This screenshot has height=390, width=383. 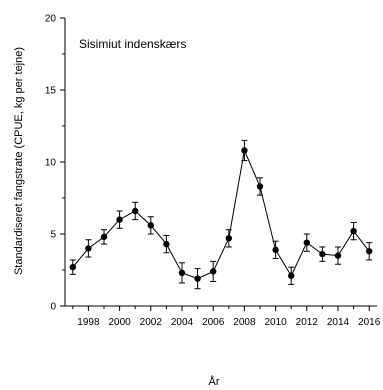 I want to click on x-axis-label: År, so click(x=214, y=381).